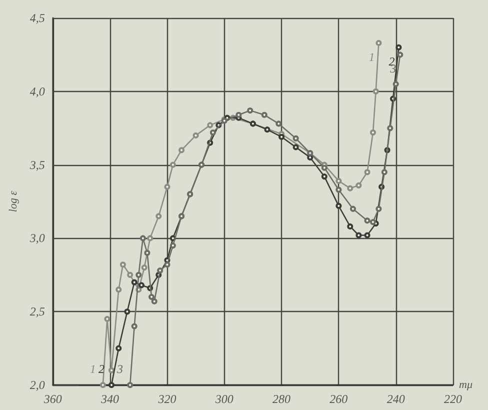  I want to click on text: 3, so click(120, 369).